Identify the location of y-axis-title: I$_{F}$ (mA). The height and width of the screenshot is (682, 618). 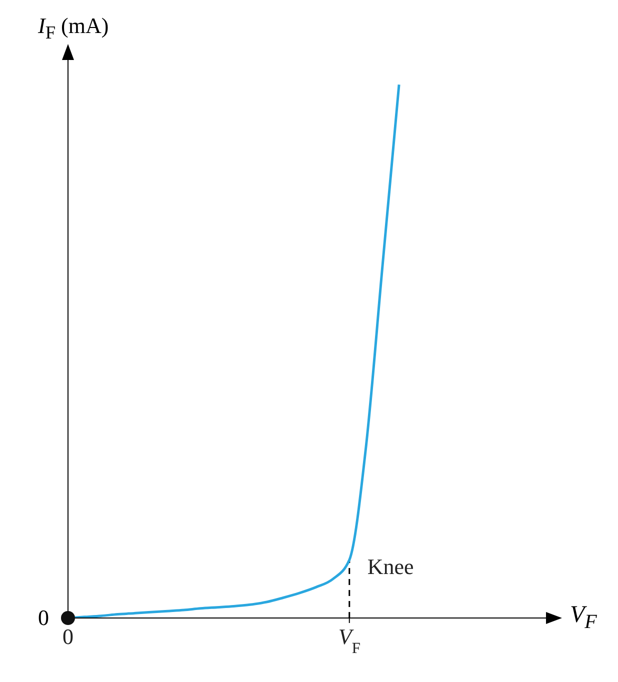
(73, 28).